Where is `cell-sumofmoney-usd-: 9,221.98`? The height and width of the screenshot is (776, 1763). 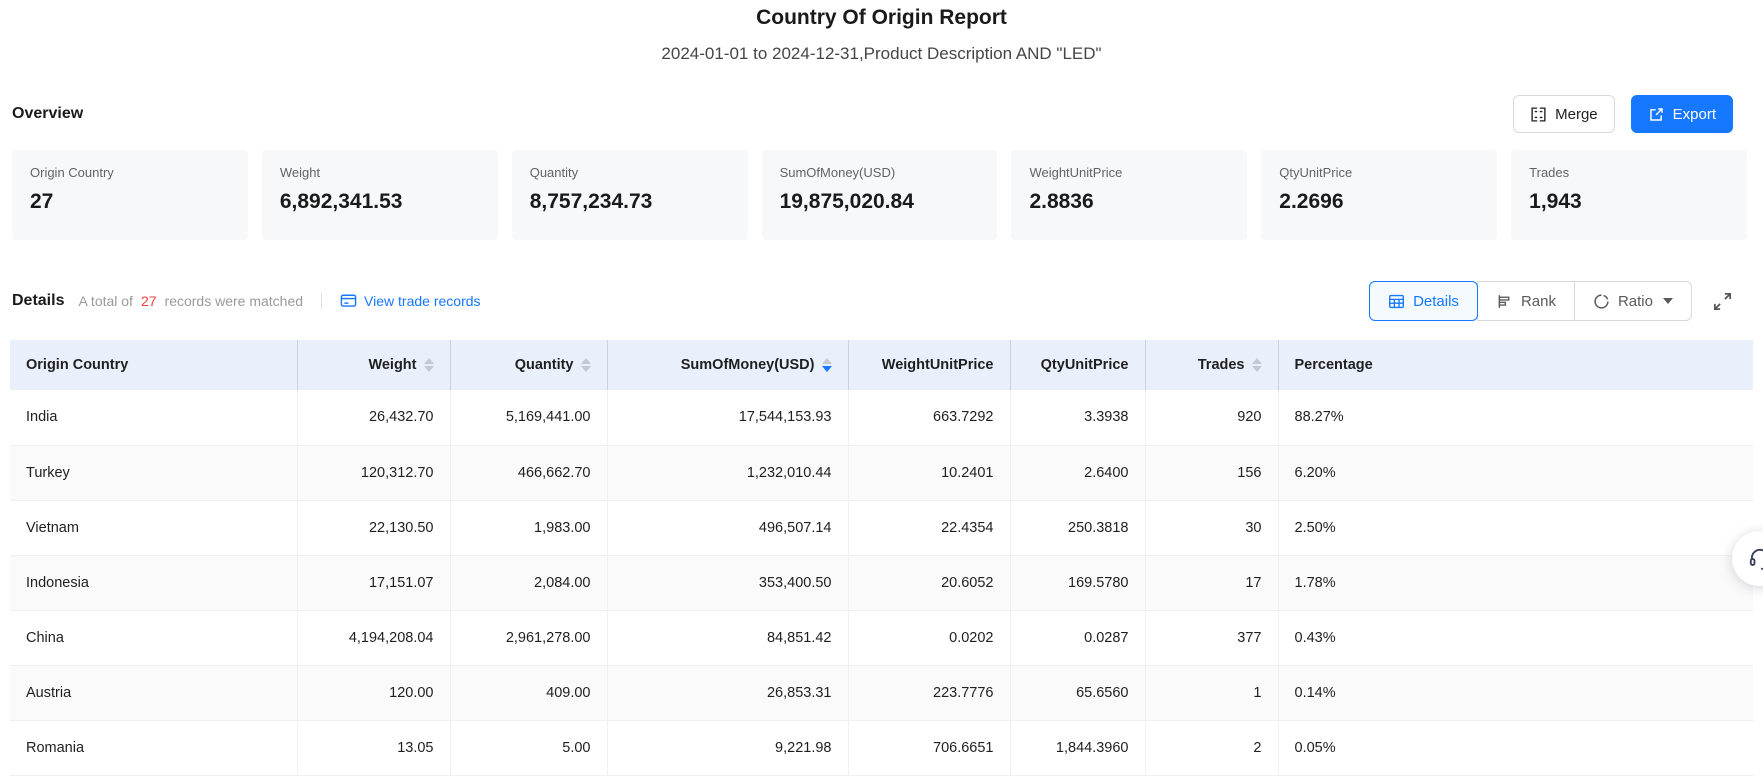
cell-sumofmoney-usd-: 9,221.98 is located at coordinates (728, 748).